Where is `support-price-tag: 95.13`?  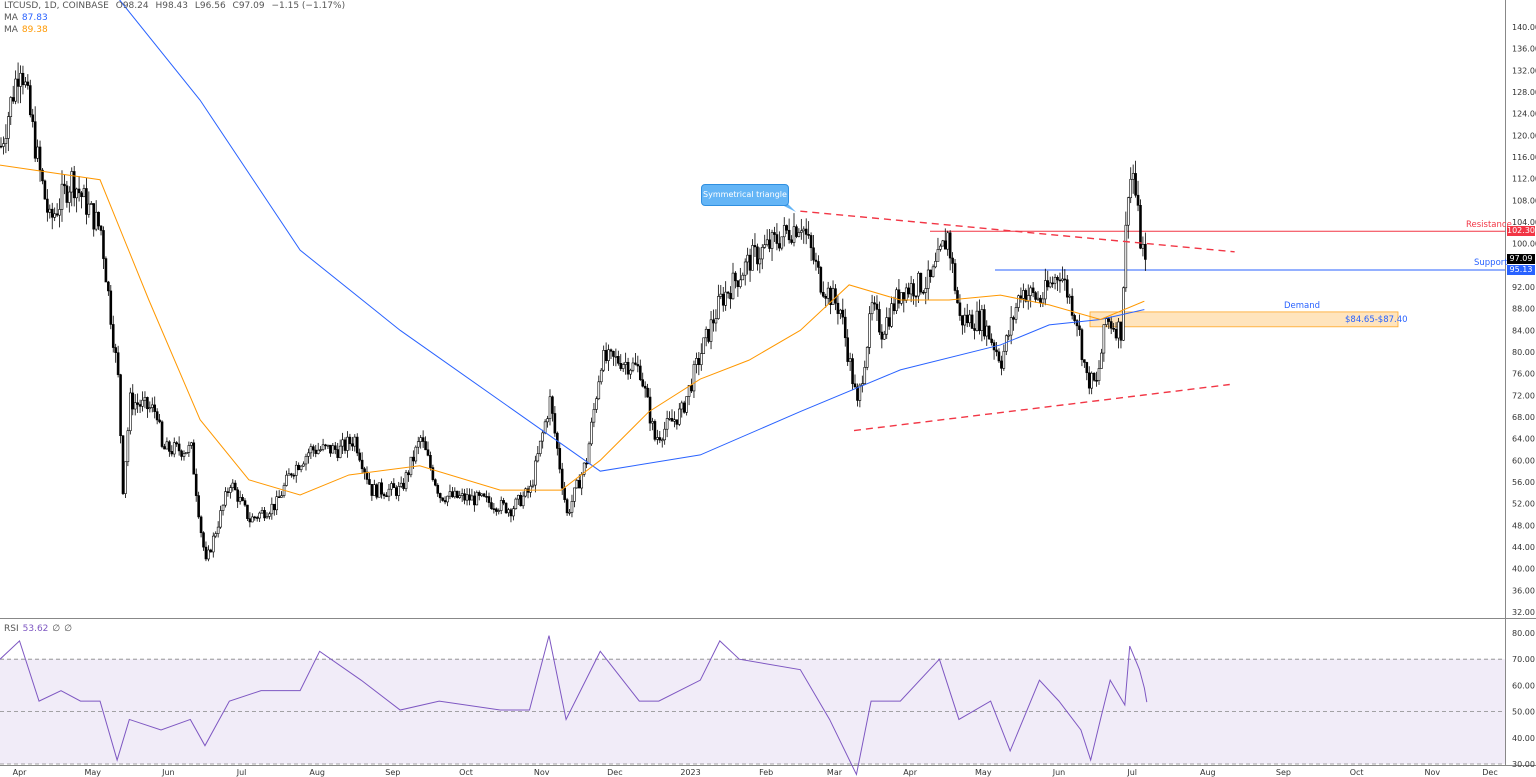
support-price-tag: 95.13 is located at coordinates (1521, 270).